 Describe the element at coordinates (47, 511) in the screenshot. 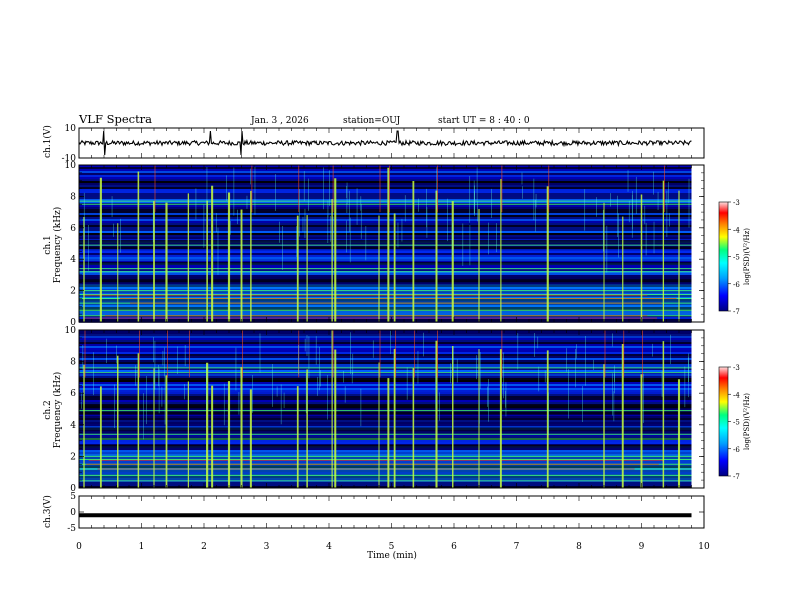

I see `ch3-ylabel: ch.3(V)` at that location.